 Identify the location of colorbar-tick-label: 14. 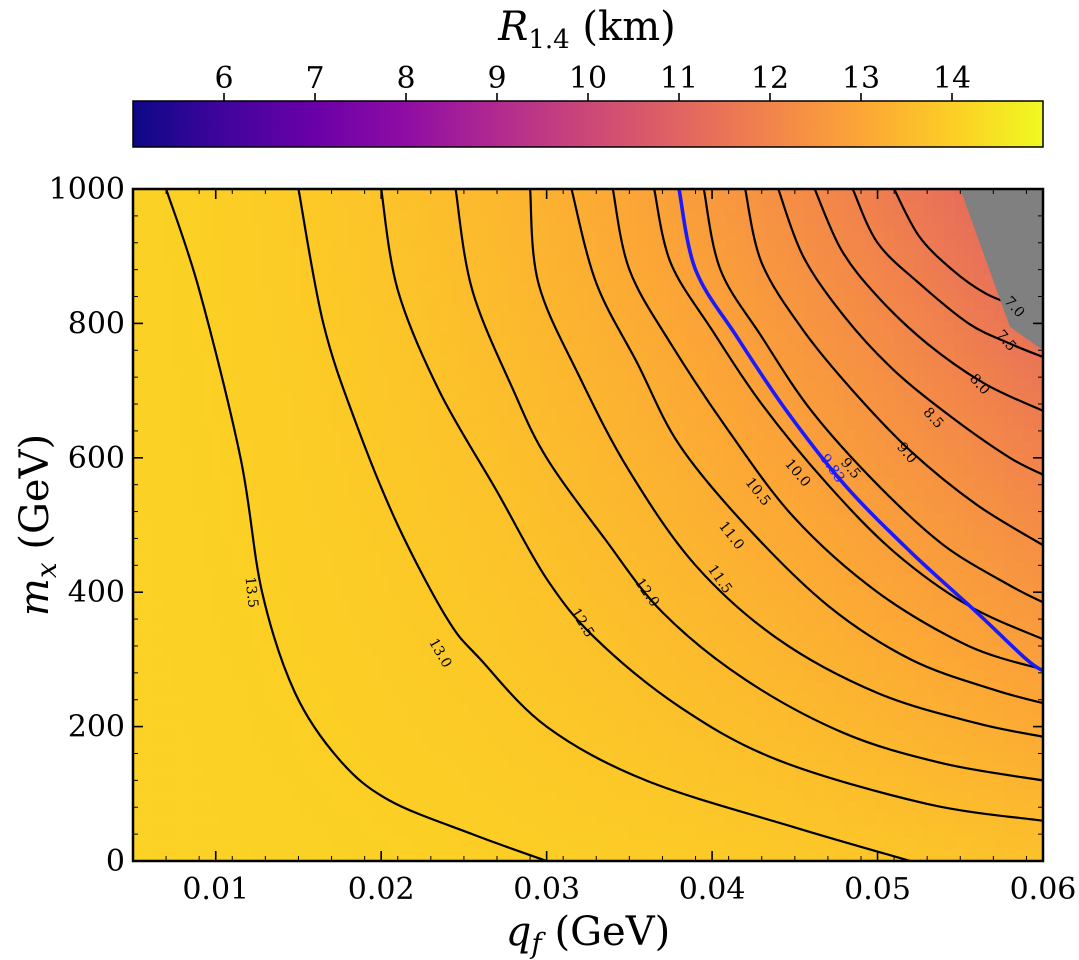
(952, 78).